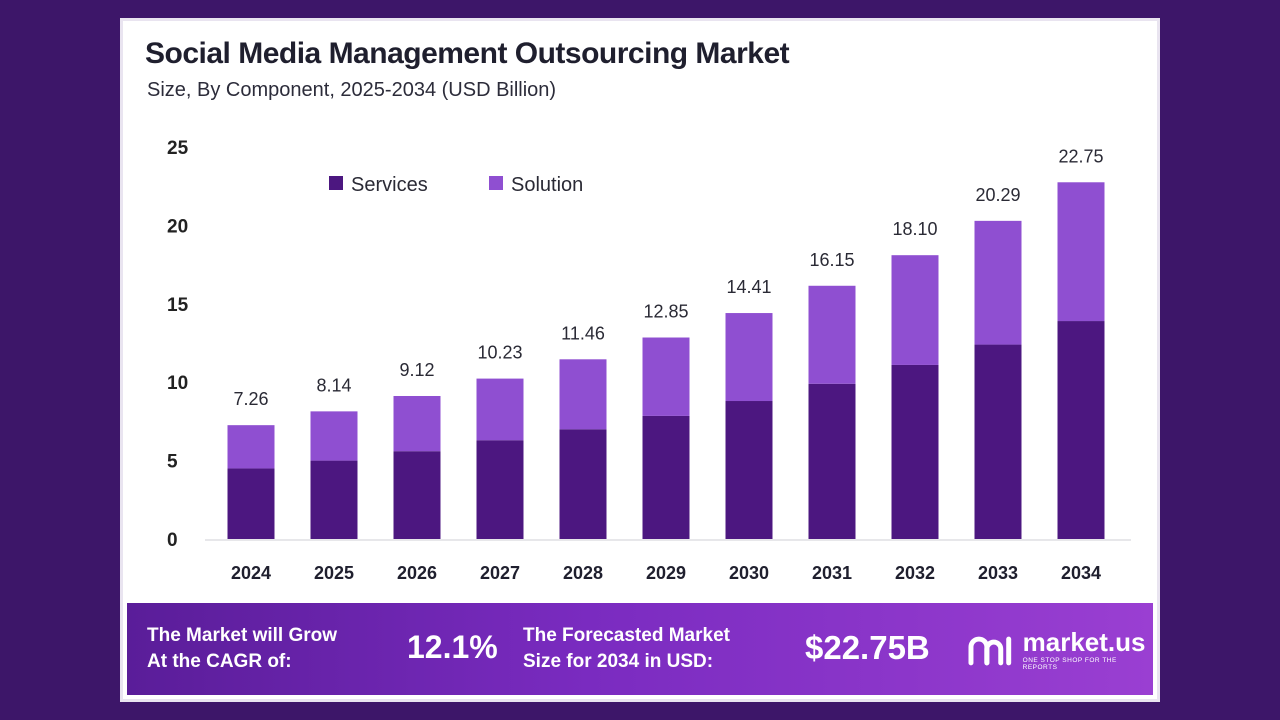  I want to click on x-tick-label-2025: 2025, so click(334, 573).